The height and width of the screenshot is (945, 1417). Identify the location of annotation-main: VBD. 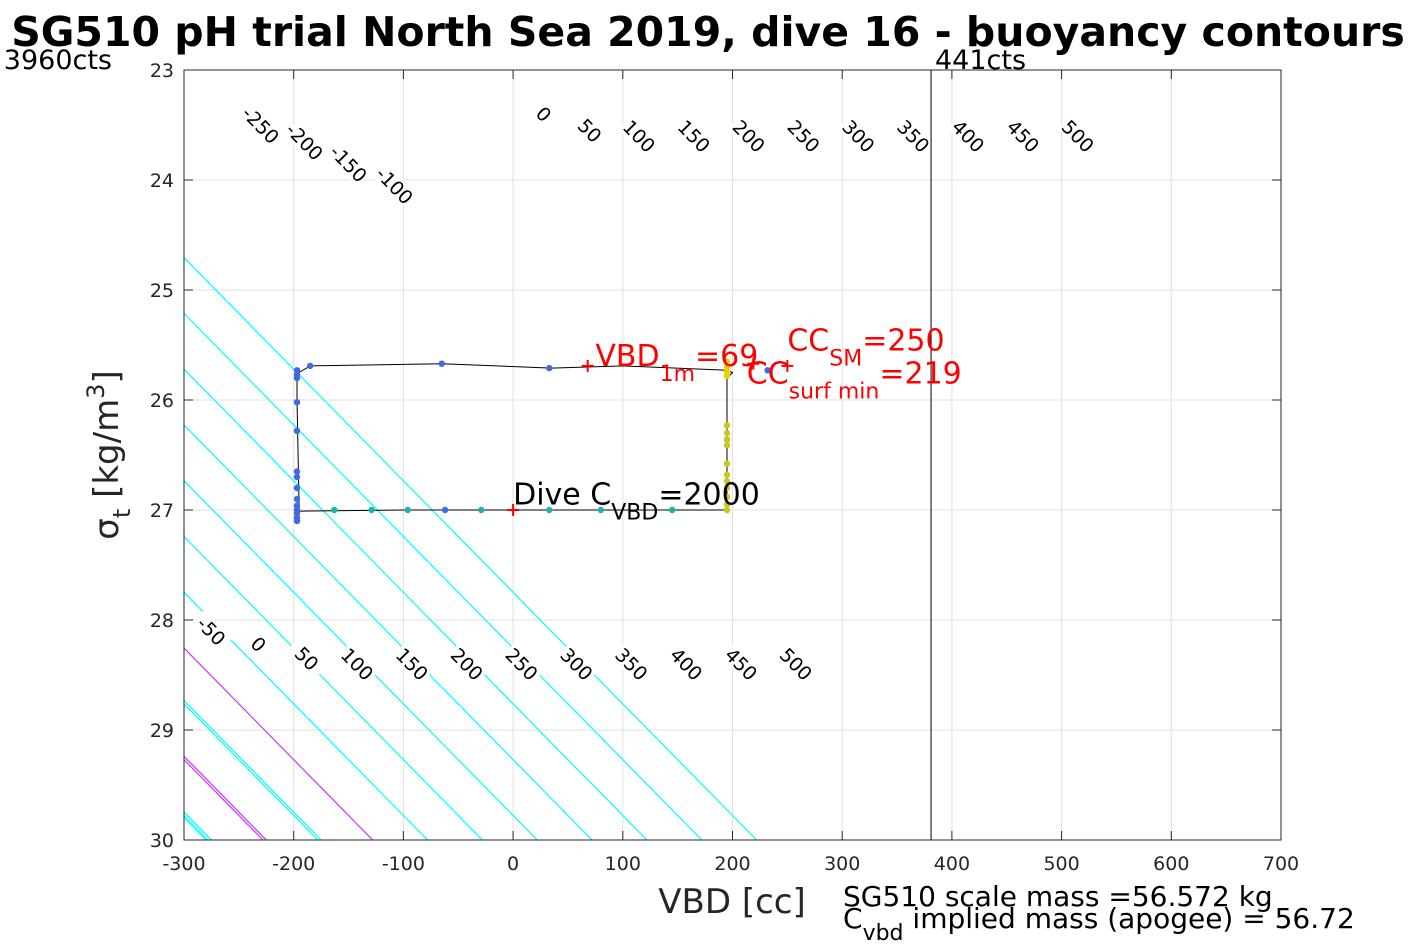
(627, 356).